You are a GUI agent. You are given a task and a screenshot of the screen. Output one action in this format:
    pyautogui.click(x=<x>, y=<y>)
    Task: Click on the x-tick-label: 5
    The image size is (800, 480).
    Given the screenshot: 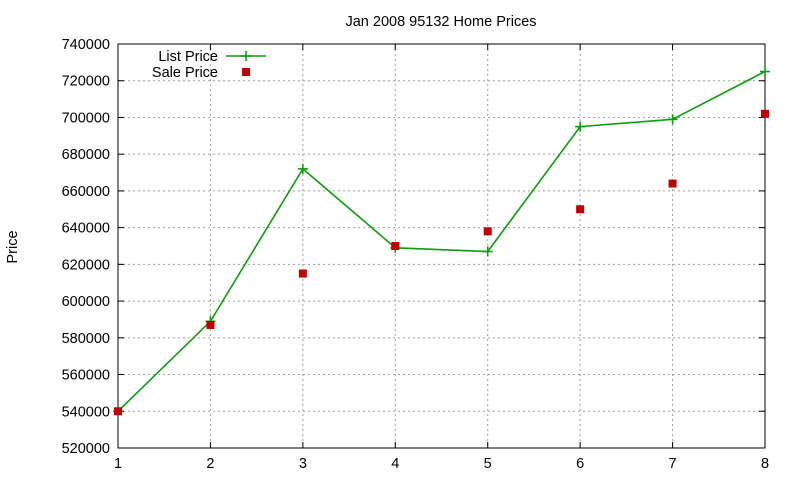 What is the action you would take?
    pyautogui.click(x=488, y=464)
    